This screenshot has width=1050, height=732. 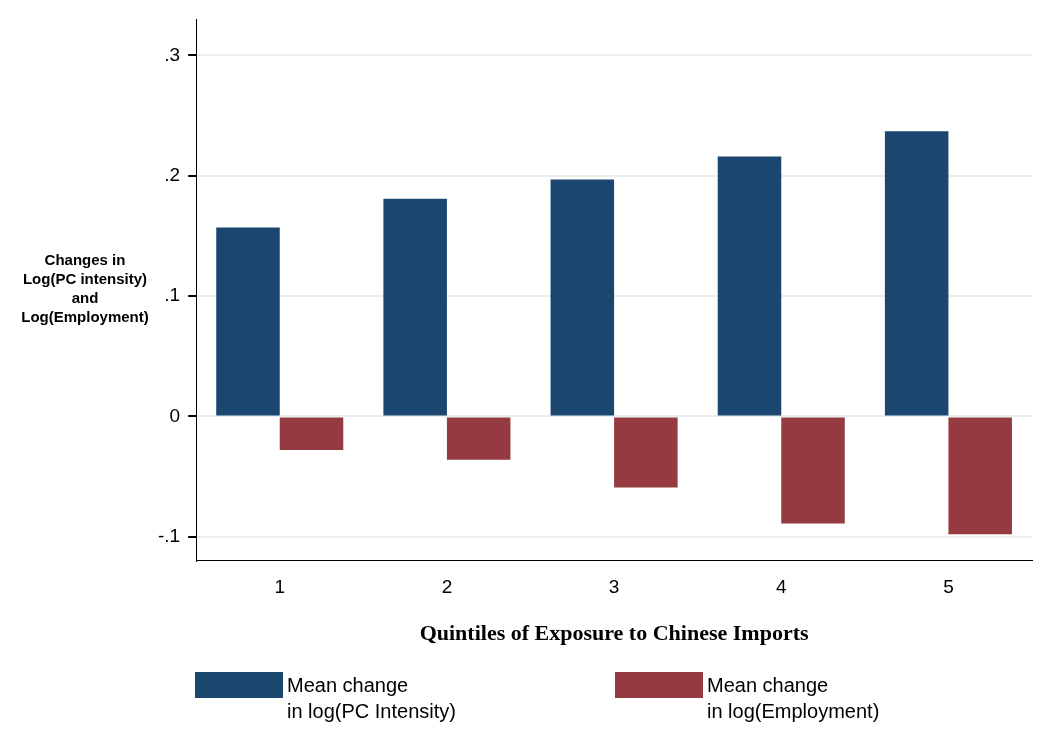 I want to click on x-tick-label: 1, so click(x=280, y=587).